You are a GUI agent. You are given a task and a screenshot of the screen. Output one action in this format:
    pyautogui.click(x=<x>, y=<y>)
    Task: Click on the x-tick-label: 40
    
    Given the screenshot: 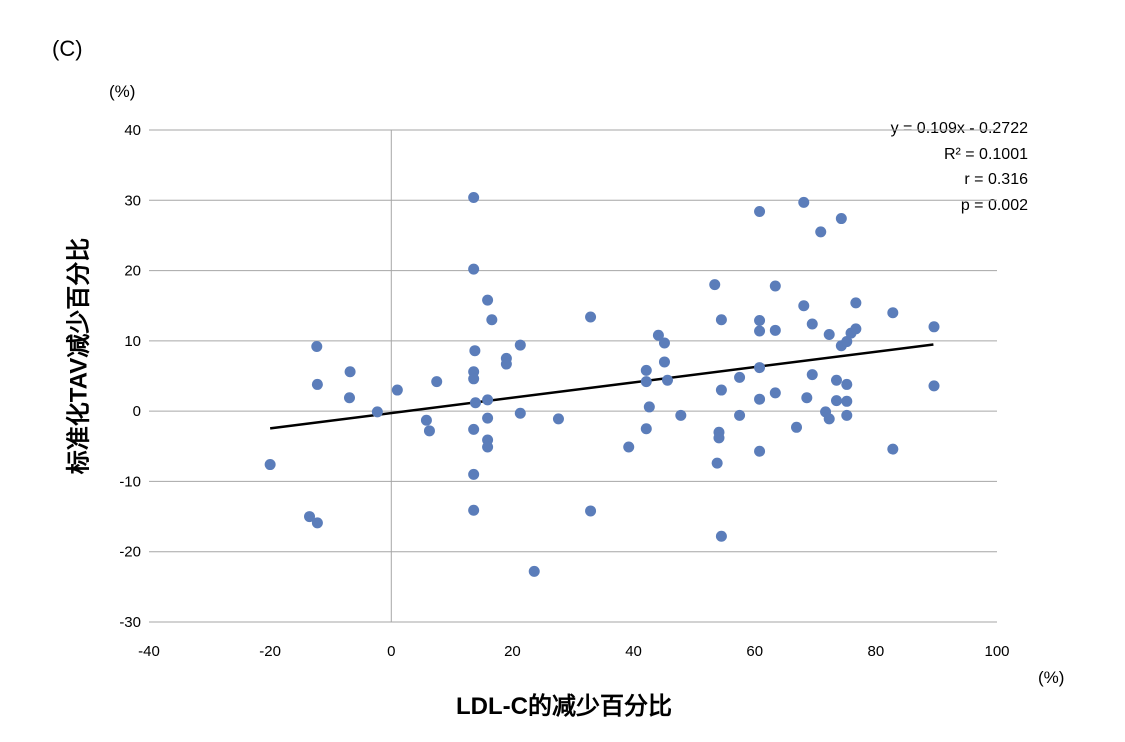 What is the action you would take?
    pyautogui.click(x=633, y=651)
    